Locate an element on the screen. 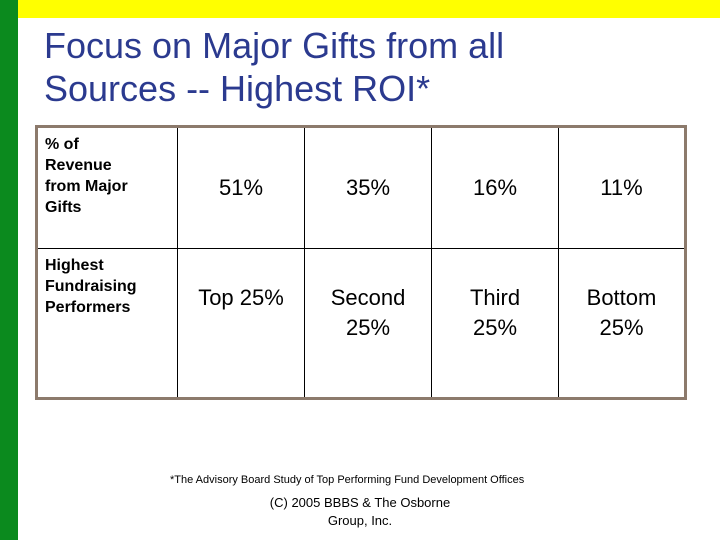 This screenshot has width=720, height=540. row-header-line: Performers is located at coordinates (88, 307).